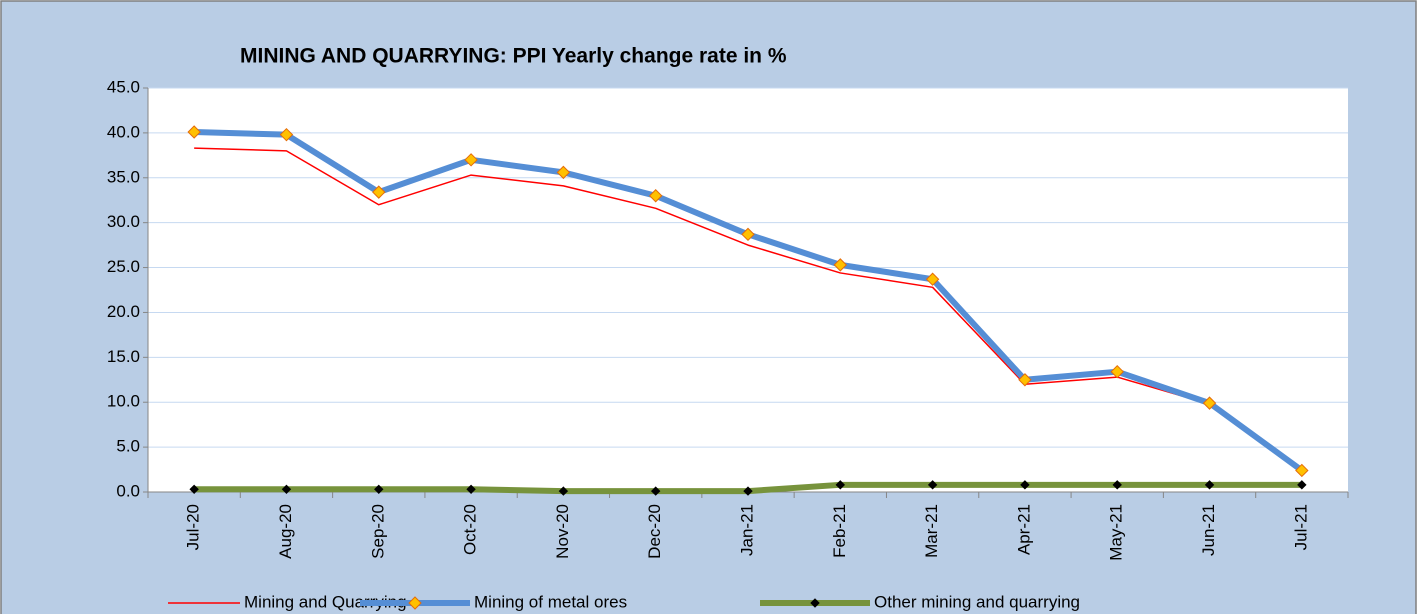 The image size is (1417, 614). What do you see at coordinates (123, 356) in the screenshot?
I see `y-tick-label: 15.0` at bounding box center [123, 356].